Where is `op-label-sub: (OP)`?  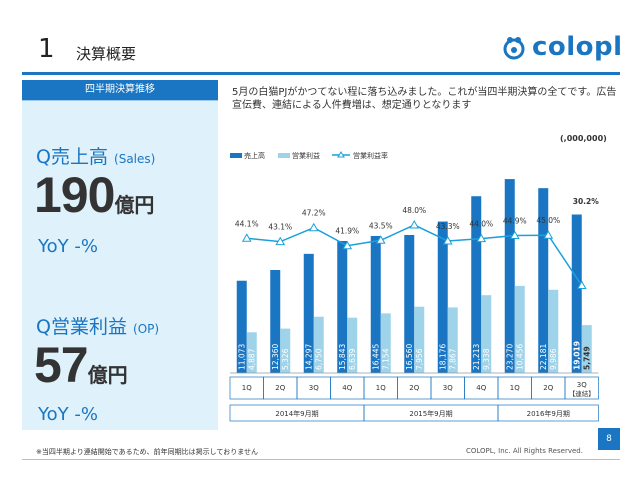 op-label-sub: (OP) is located at coordinates (146, 329).